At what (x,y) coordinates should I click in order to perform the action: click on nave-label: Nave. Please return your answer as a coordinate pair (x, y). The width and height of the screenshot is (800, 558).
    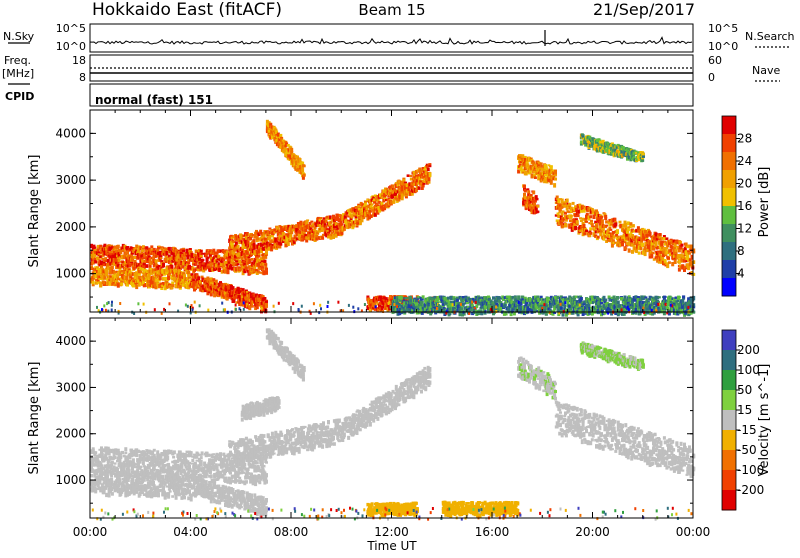
    Looking at the image, I should click on (766, 70).